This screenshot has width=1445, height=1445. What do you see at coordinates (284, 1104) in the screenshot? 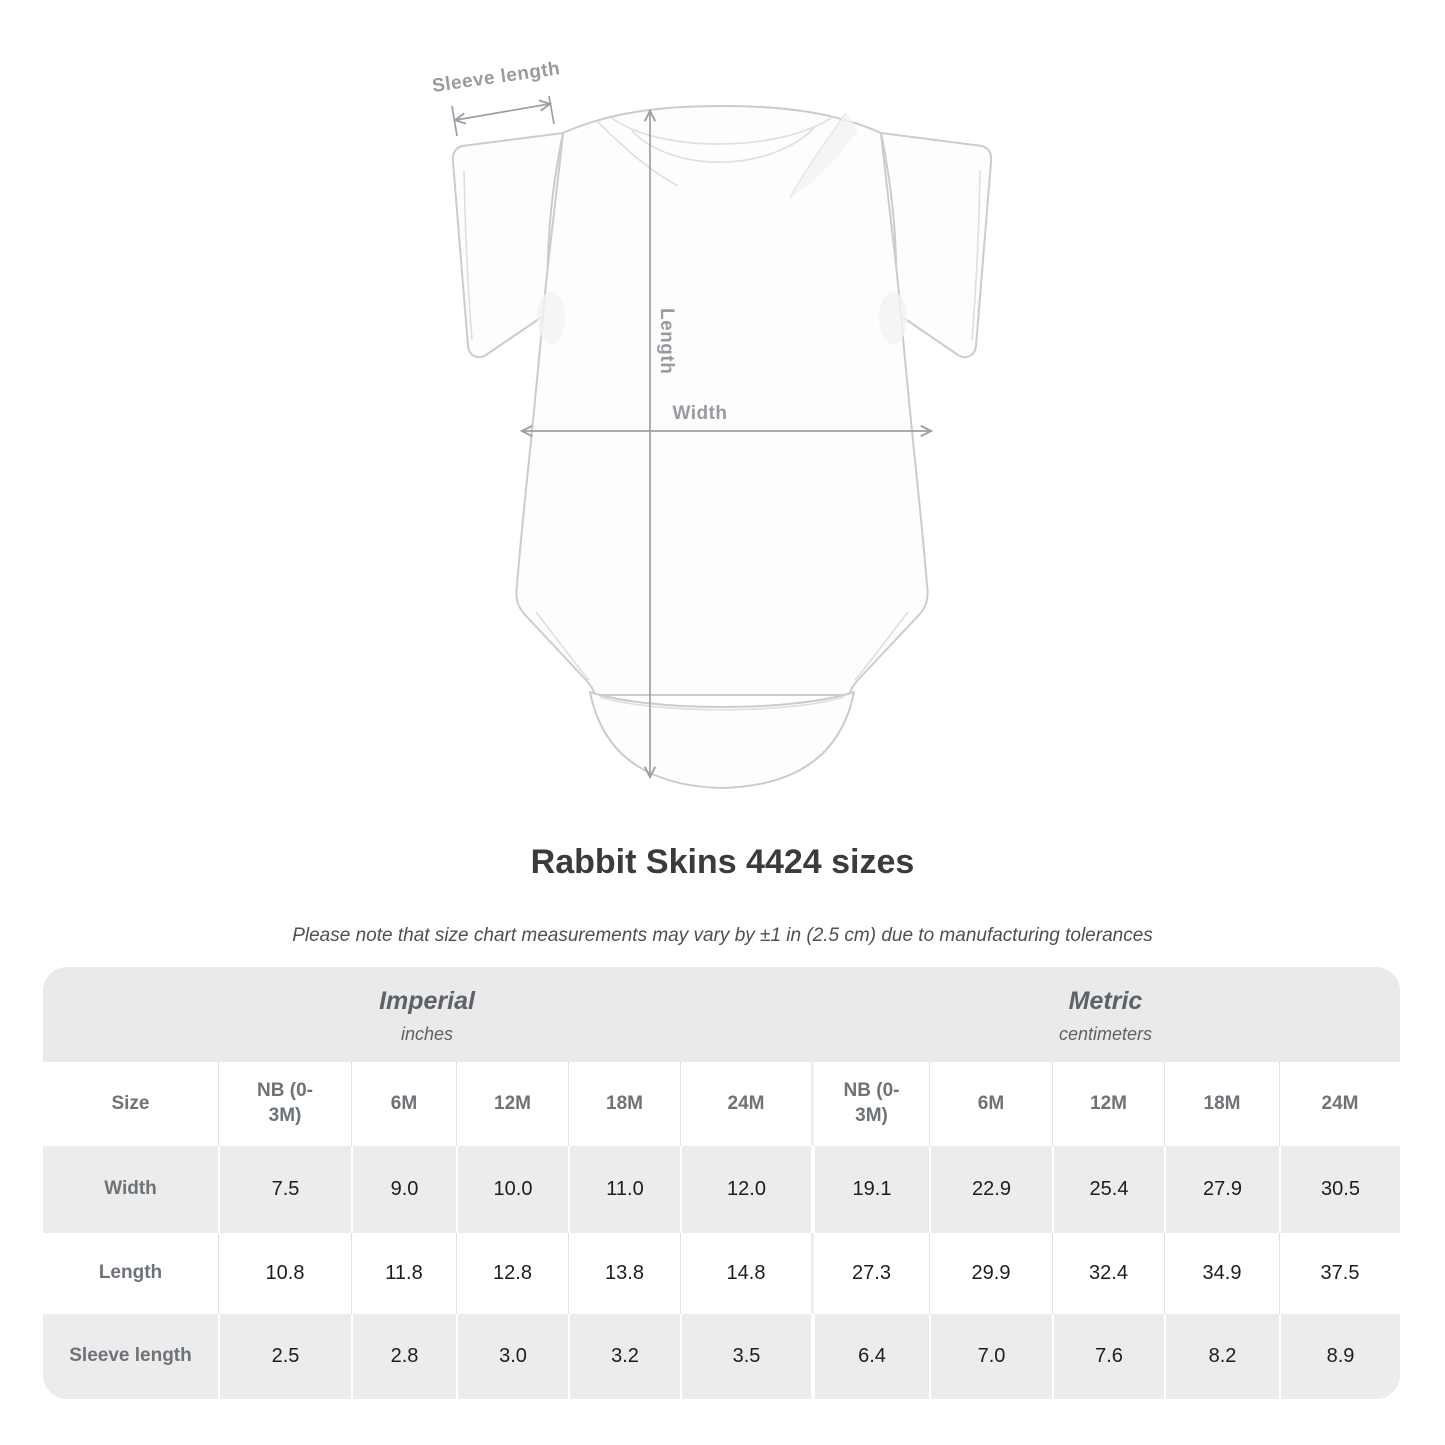
I see `col-header-imperial-nb: NB (0-3M)` at bounding box center [284, 1104].